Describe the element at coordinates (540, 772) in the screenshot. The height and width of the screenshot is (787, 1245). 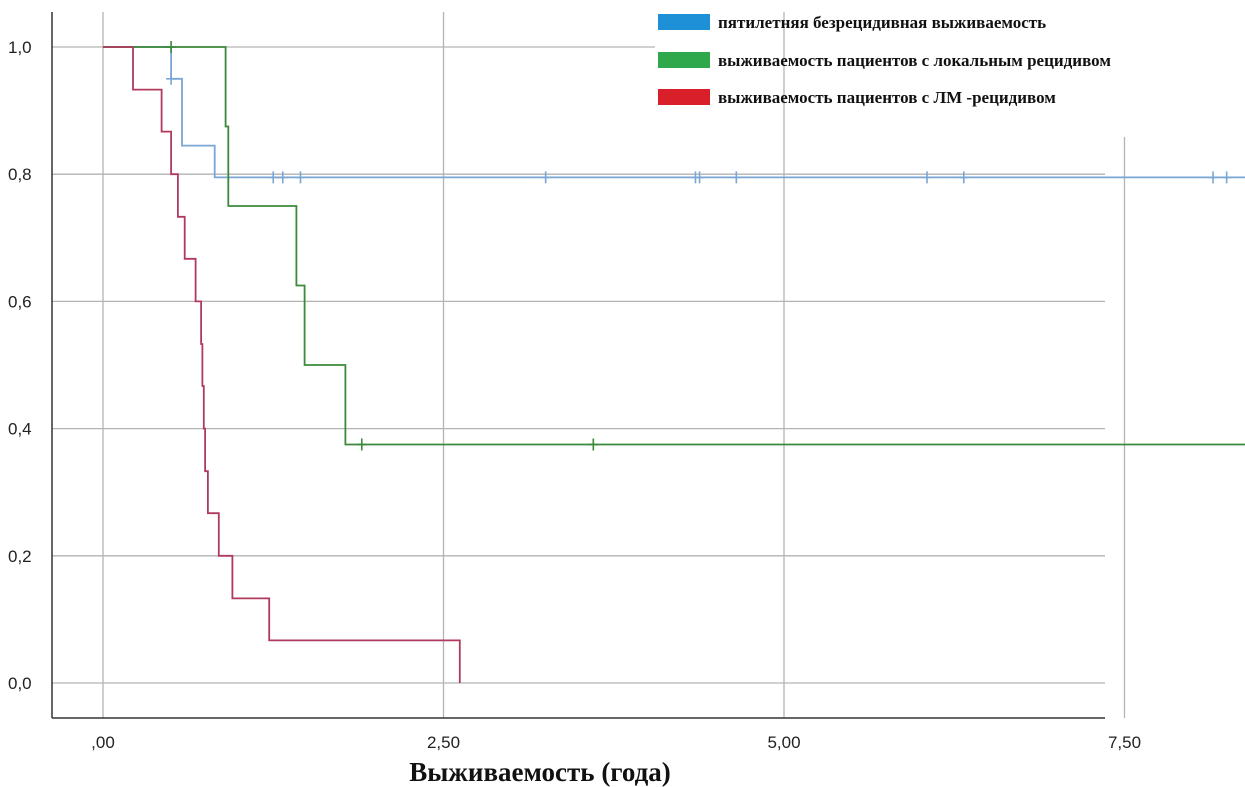
I see `x-axis-label: Выживаемость (года)` at that location.